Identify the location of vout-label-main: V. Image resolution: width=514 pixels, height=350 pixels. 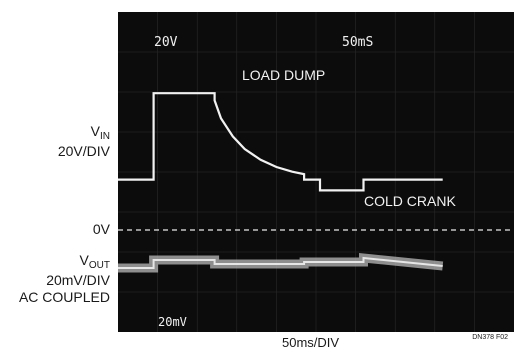
(84, 260).